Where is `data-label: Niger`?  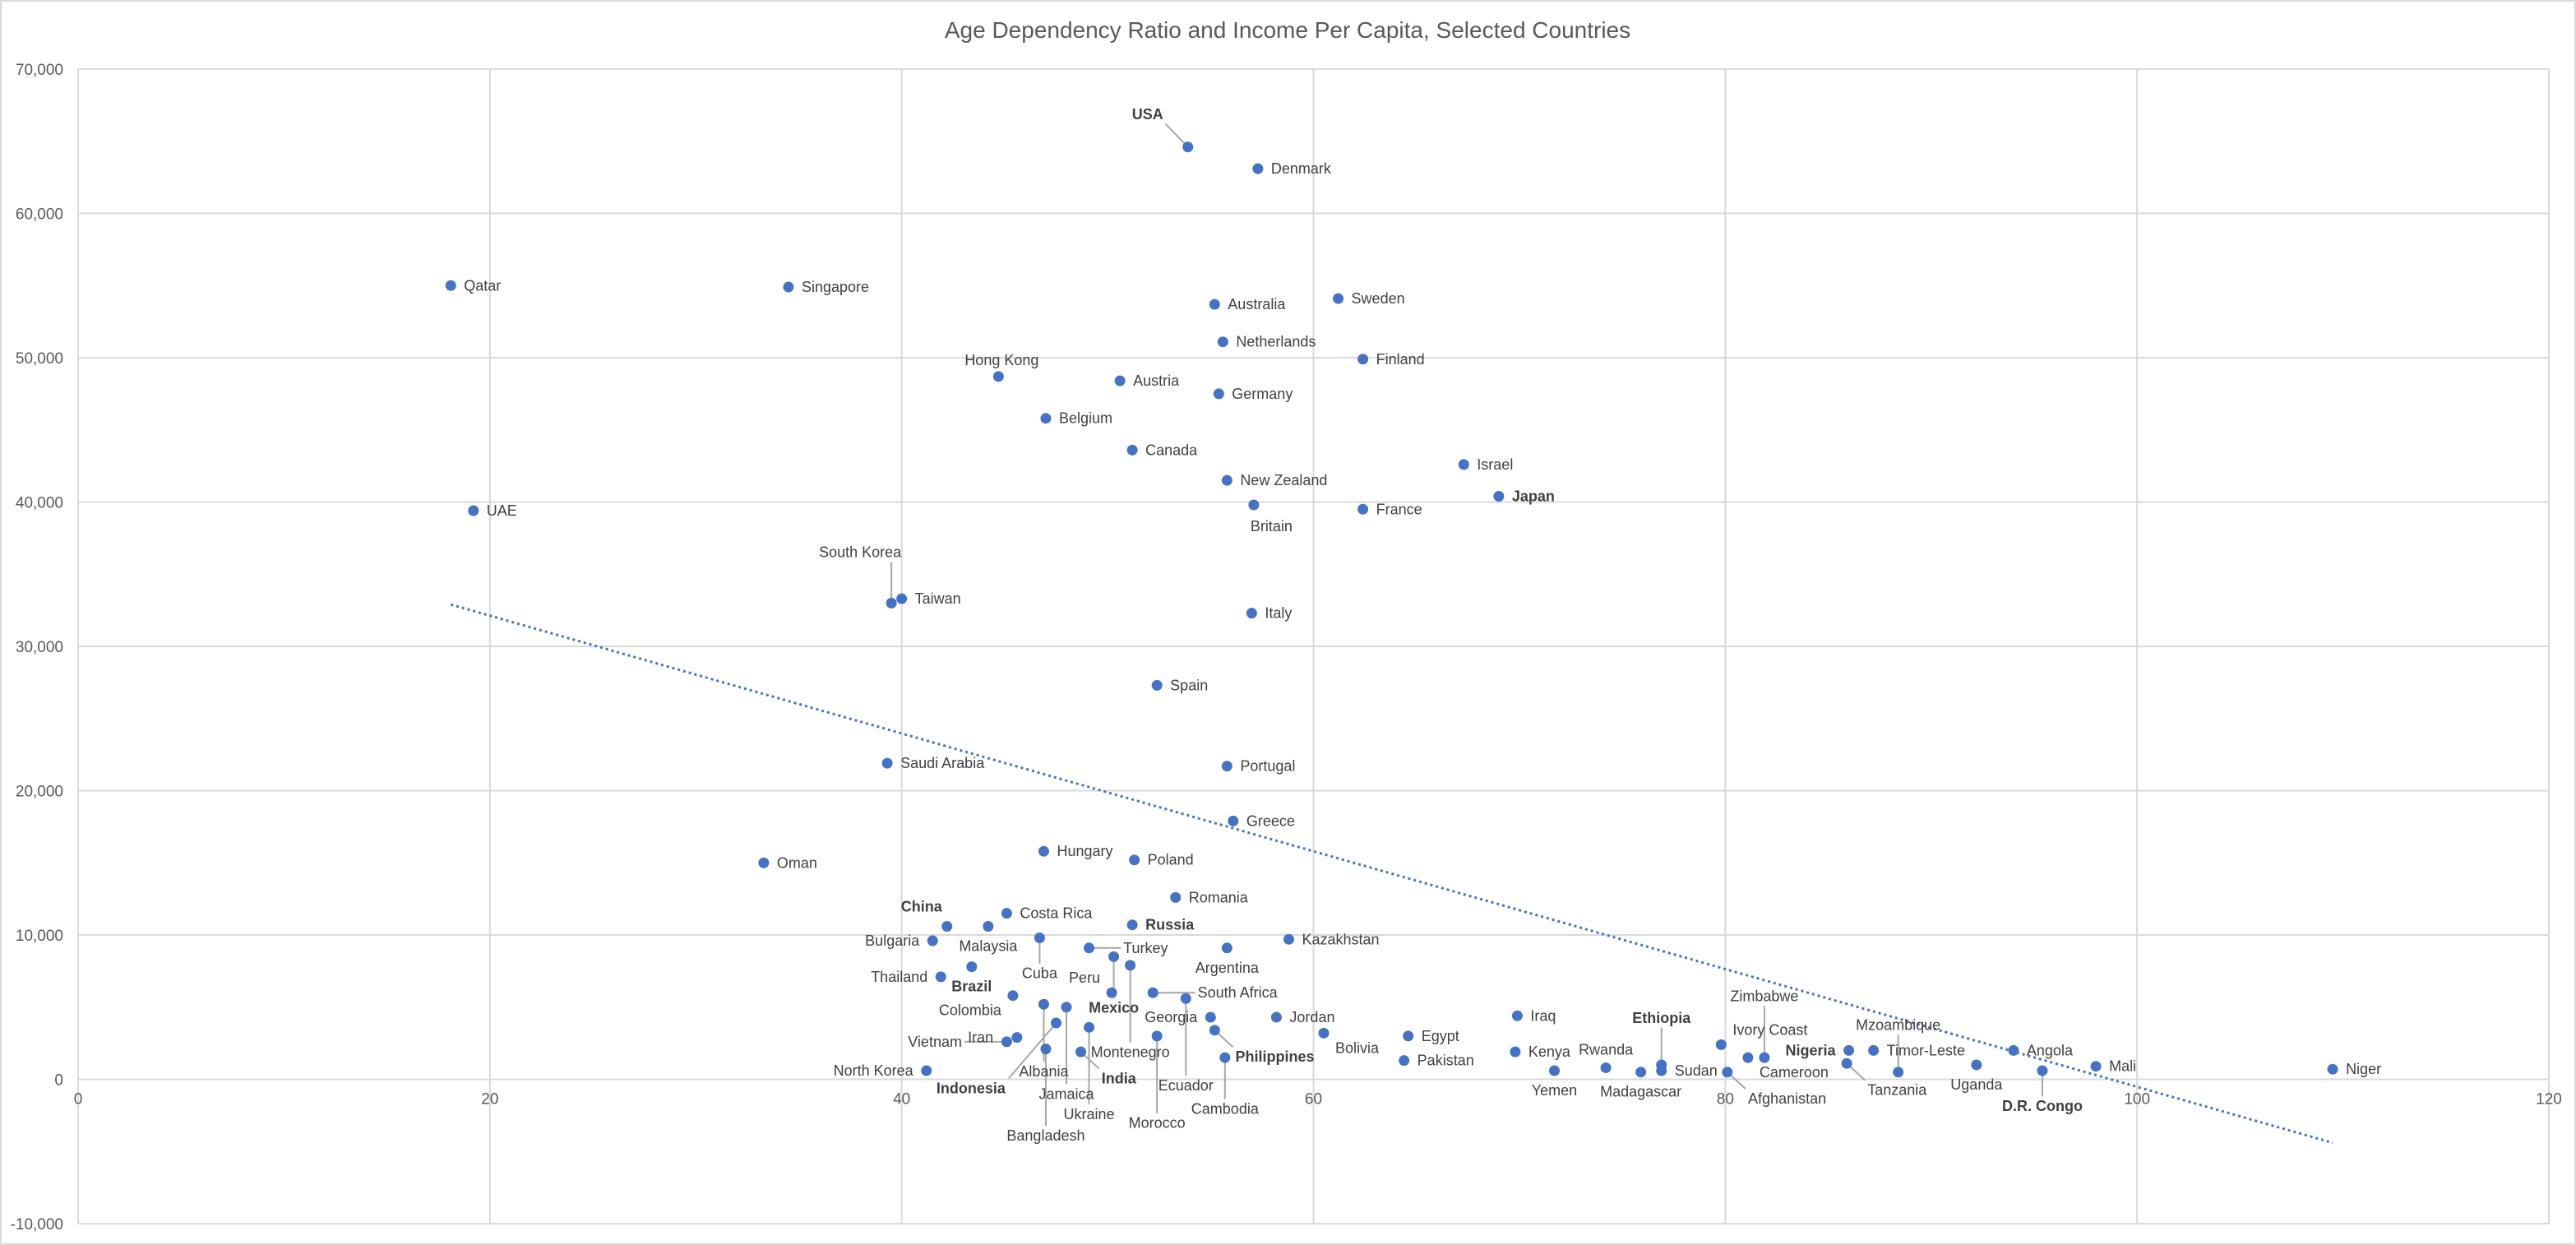
data-label: Niger is located at coordinates (2363, 1069).